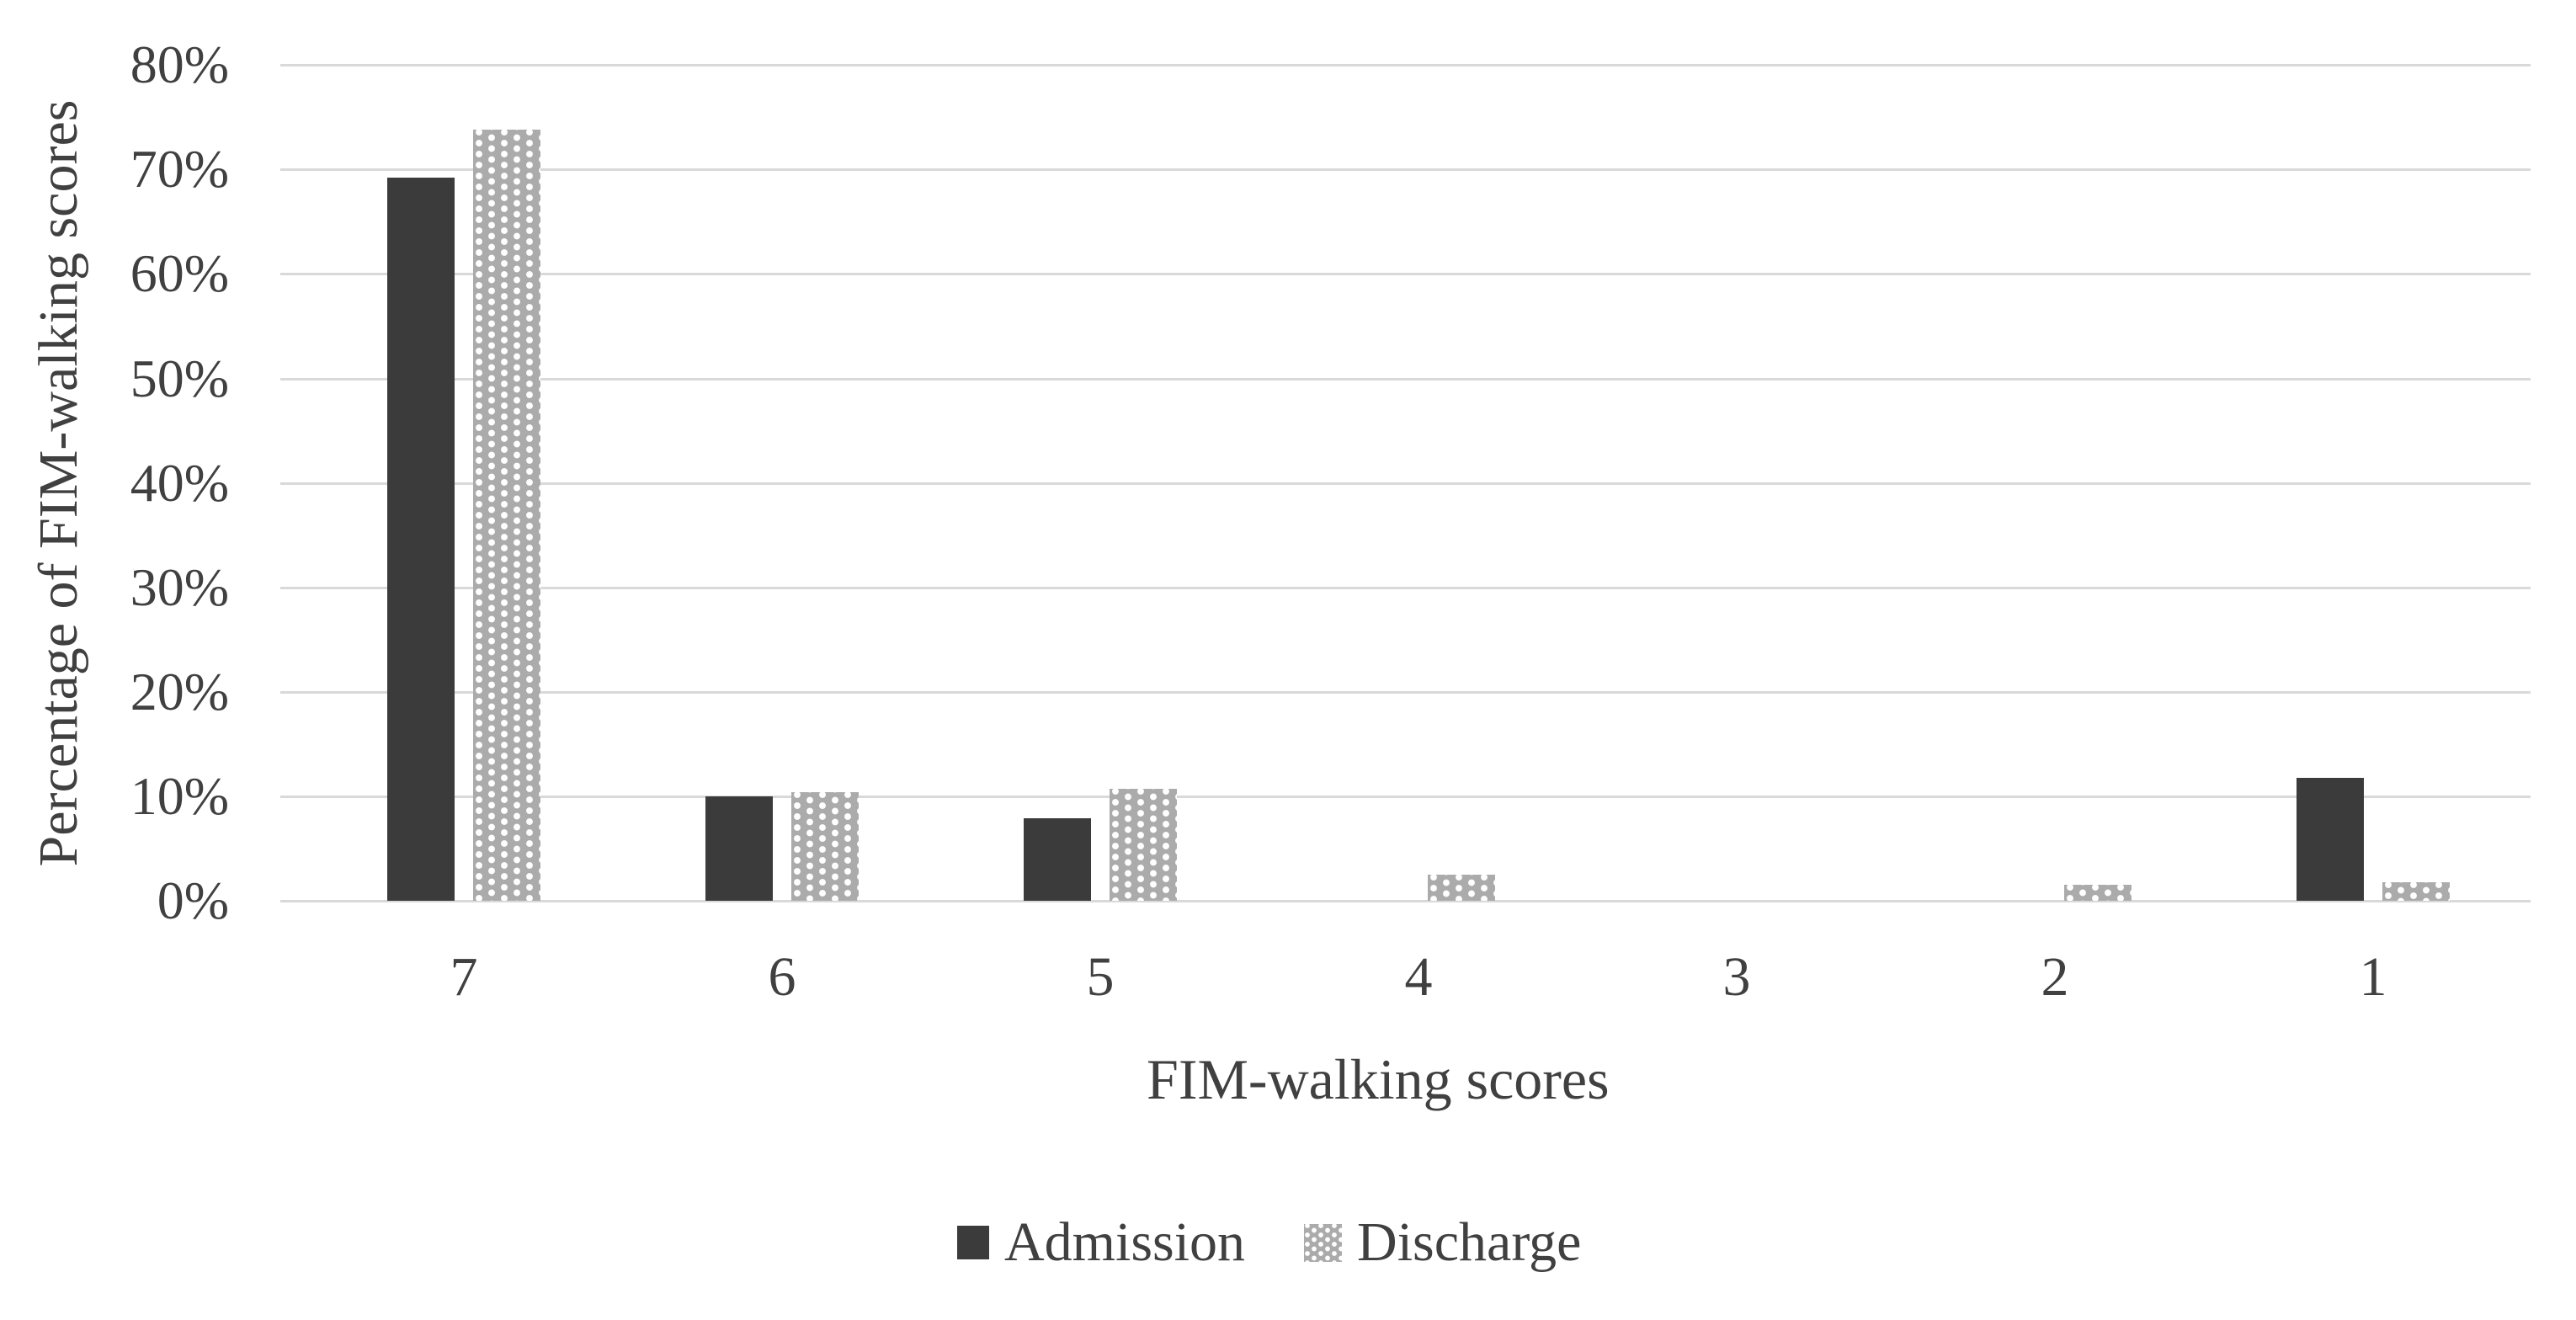 This screenshot has height=1320, width=2576. I want to click on x-tick-label-5: 5, so click(1100, 977).